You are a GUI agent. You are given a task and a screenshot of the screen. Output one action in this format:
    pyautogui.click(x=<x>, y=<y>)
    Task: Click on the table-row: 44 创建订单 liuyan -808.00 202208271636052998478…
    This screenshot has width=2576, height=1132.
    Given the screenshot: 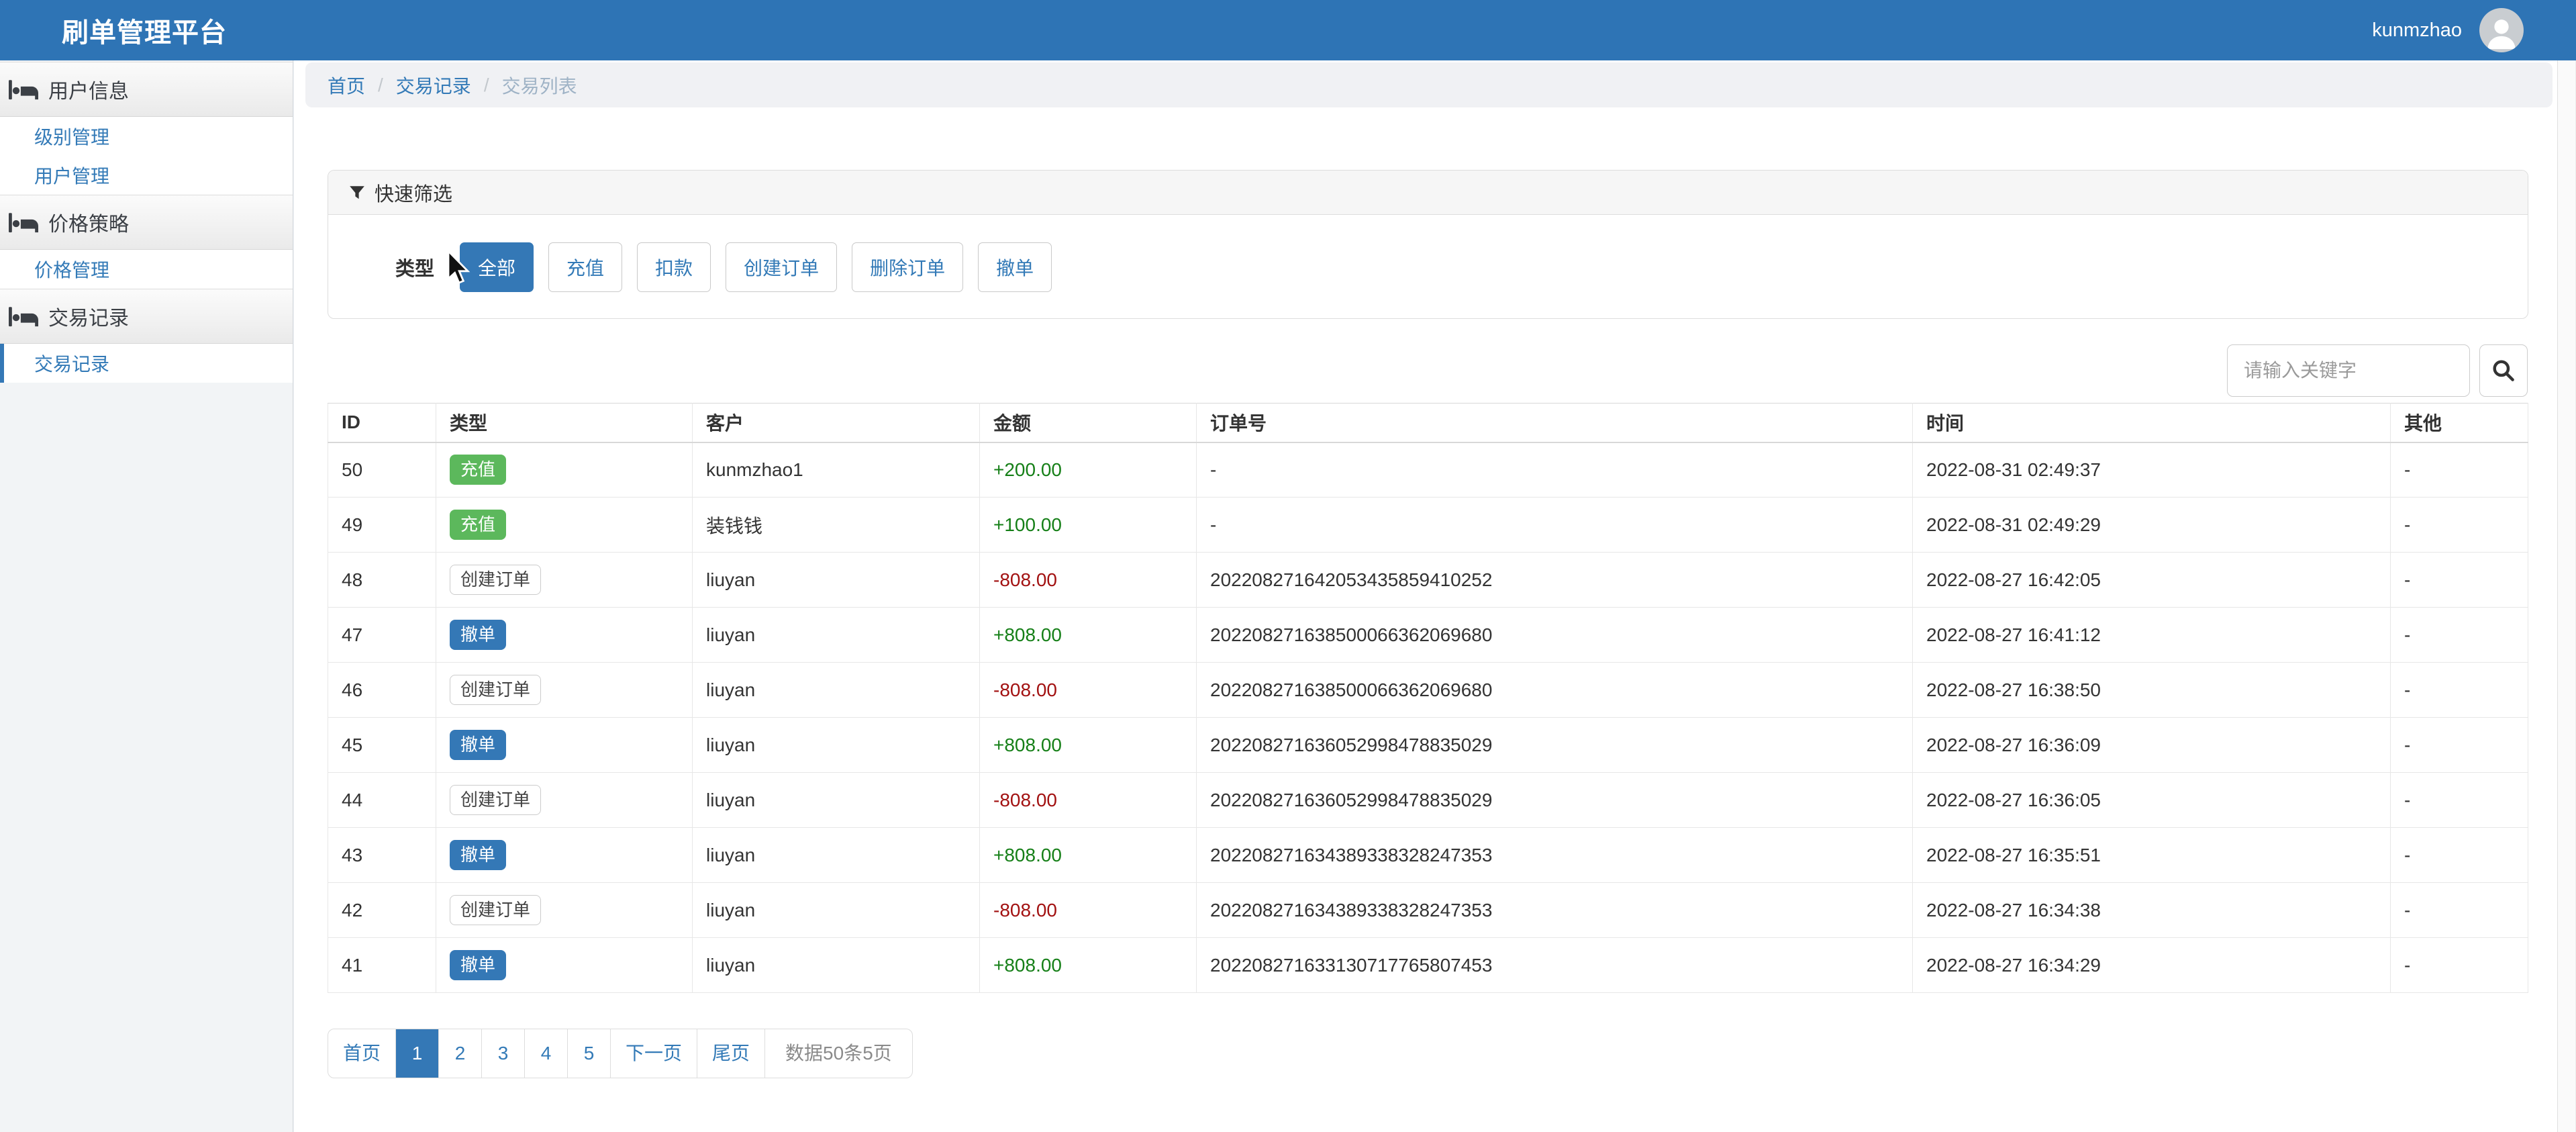 What is the action you would take?
    pyautogui.click(x=1428, y=800)
    